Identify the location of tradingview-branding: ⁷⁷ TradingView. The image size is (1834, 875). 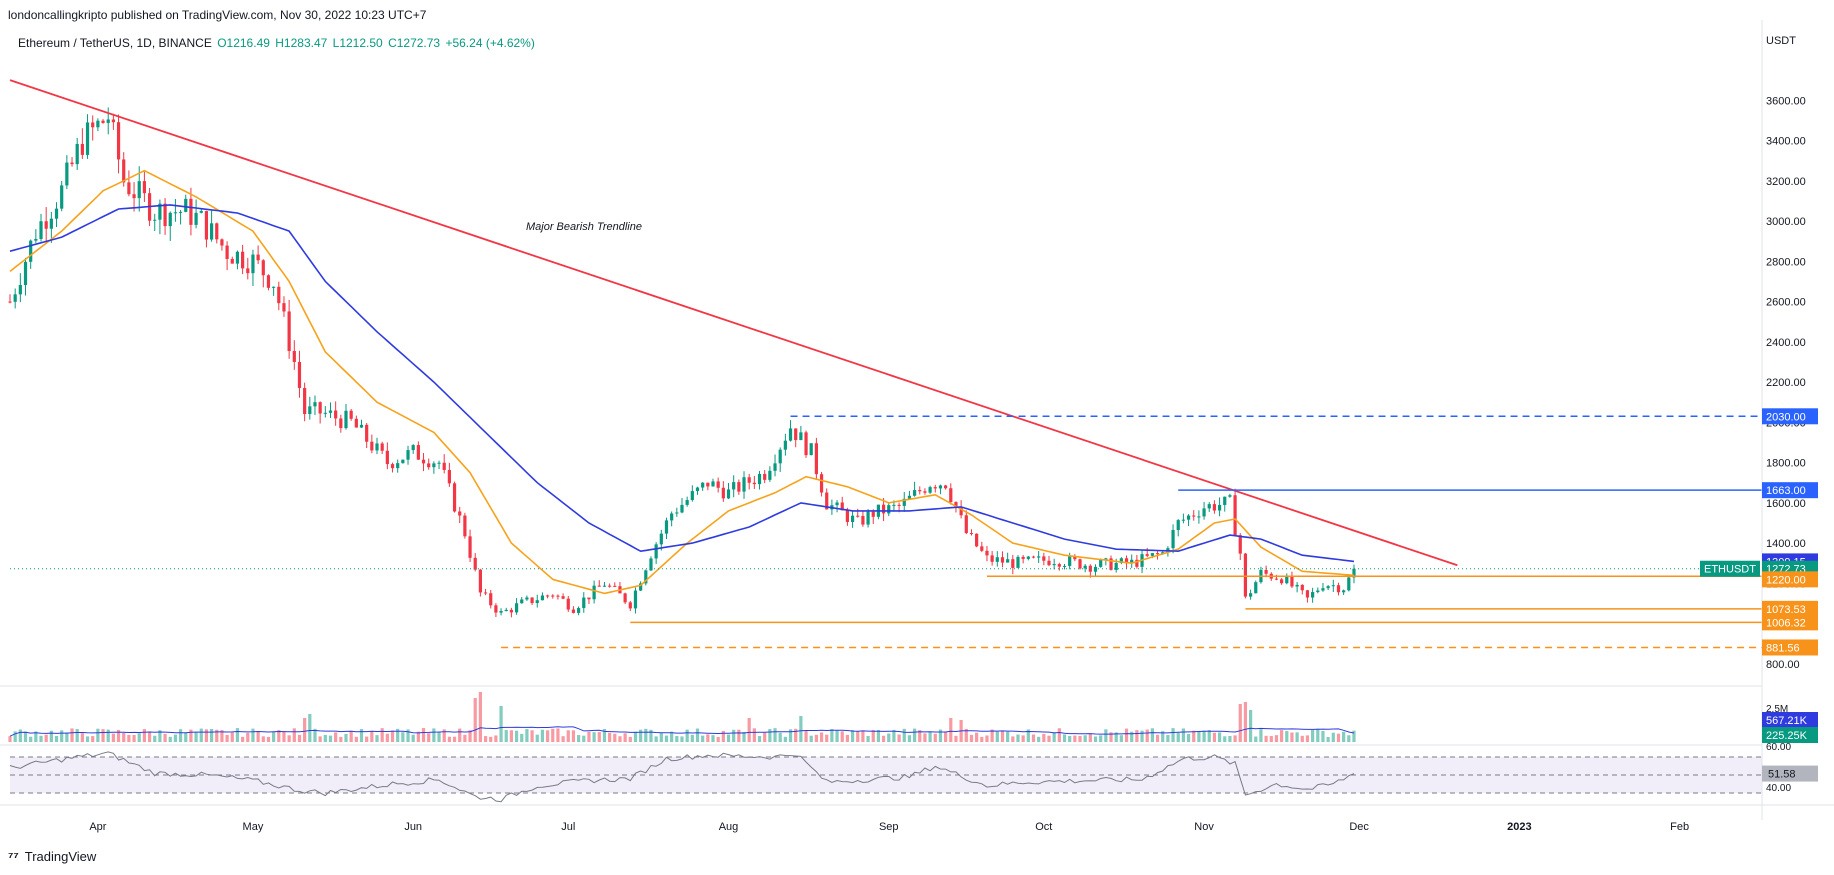
(52, 856).